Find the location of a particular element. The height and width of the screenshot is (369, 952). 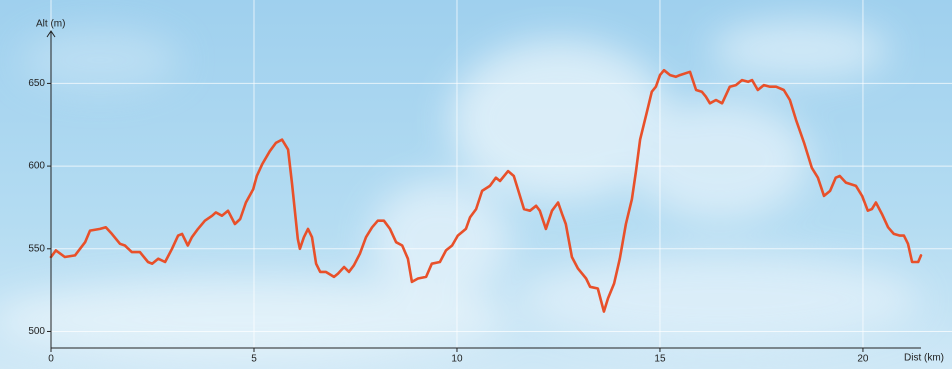

y-axis-label: Alt (m) is located at coordinates (50, 24).